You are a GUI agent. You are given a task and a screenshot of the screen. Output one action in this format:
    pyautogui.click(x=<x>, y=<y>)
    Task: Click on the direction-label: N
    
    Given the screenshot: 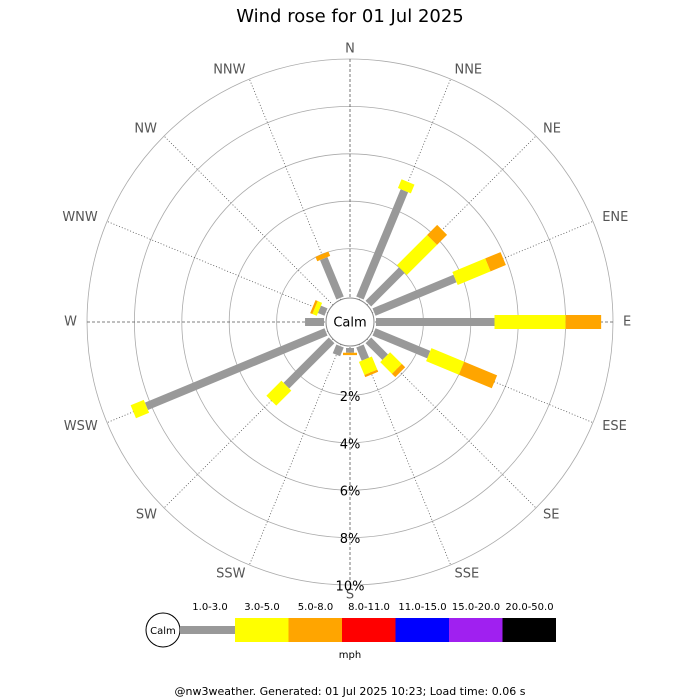 What is the action you would take?
    pyautogui.click(x=350, y=49)
    